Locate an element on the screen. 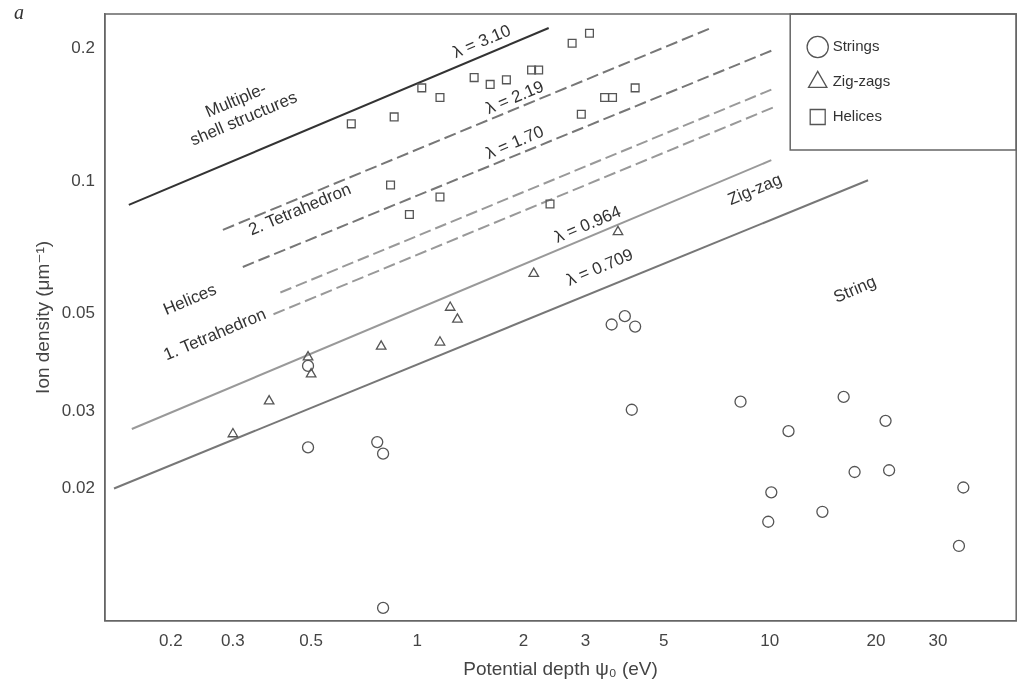 The height and width of the screenshot is (691, 1023). x-tick-label: 2 is located at coordinates (523, 640).